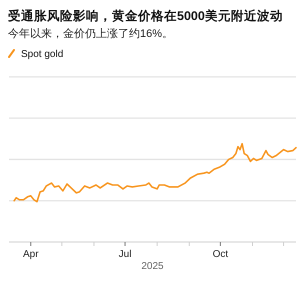  I want to click on subtitle: 今年以来，金价仍上涨了约16%。, so click(91, 34).